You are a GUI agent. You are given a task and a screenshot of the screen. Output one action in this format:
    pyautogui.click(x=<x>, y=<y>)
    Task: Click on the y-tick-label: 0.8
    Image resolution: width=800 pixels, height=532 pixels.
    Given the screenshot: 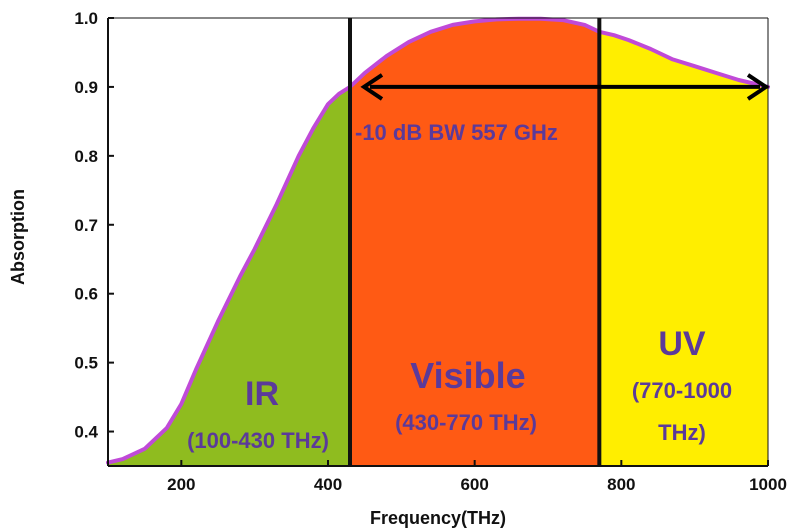 What is the action you would take?
    pyautogui.click(x=86, y=156)
    